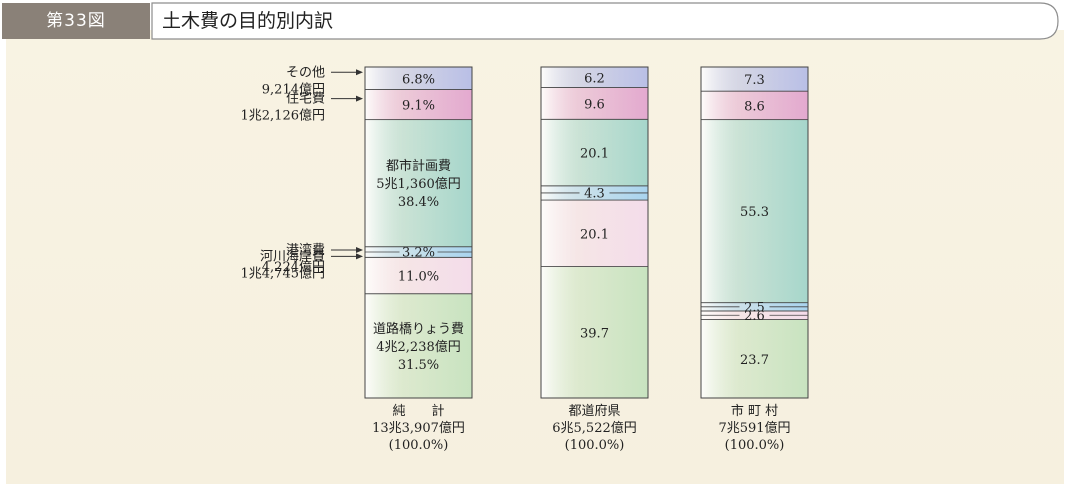 The height and width of the screenshot is (493, 1072). What do you see at coordinates (605, 21) in the screenshot?
I see `header-outline` at bounding box center [605, 21].